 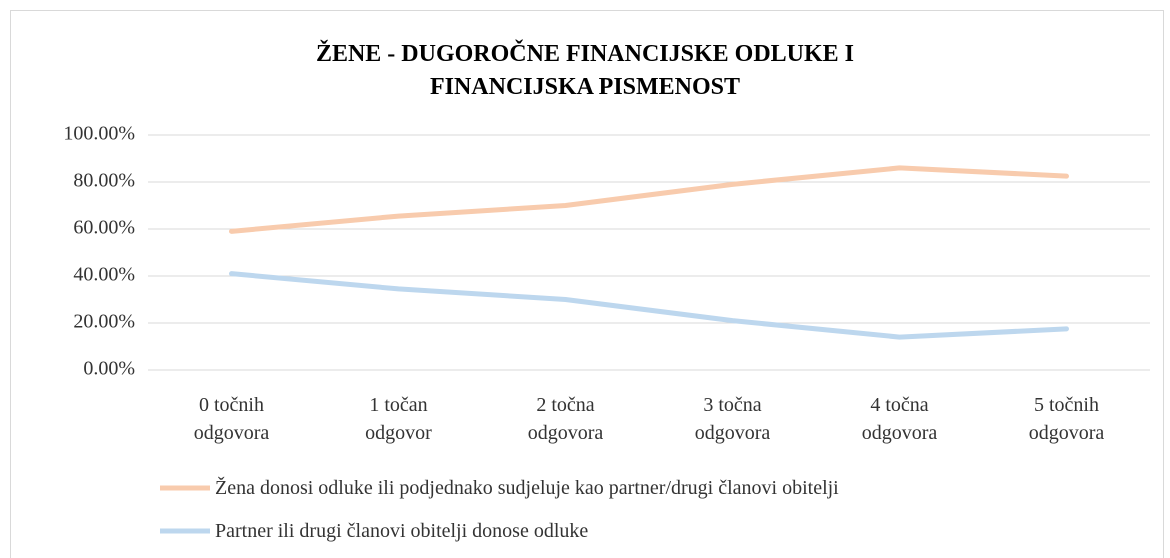 What do you see at coordinates (104, 275) in the screenshot?
I see `y-tick-label: 40.00%` at bounding box center [104, 275].